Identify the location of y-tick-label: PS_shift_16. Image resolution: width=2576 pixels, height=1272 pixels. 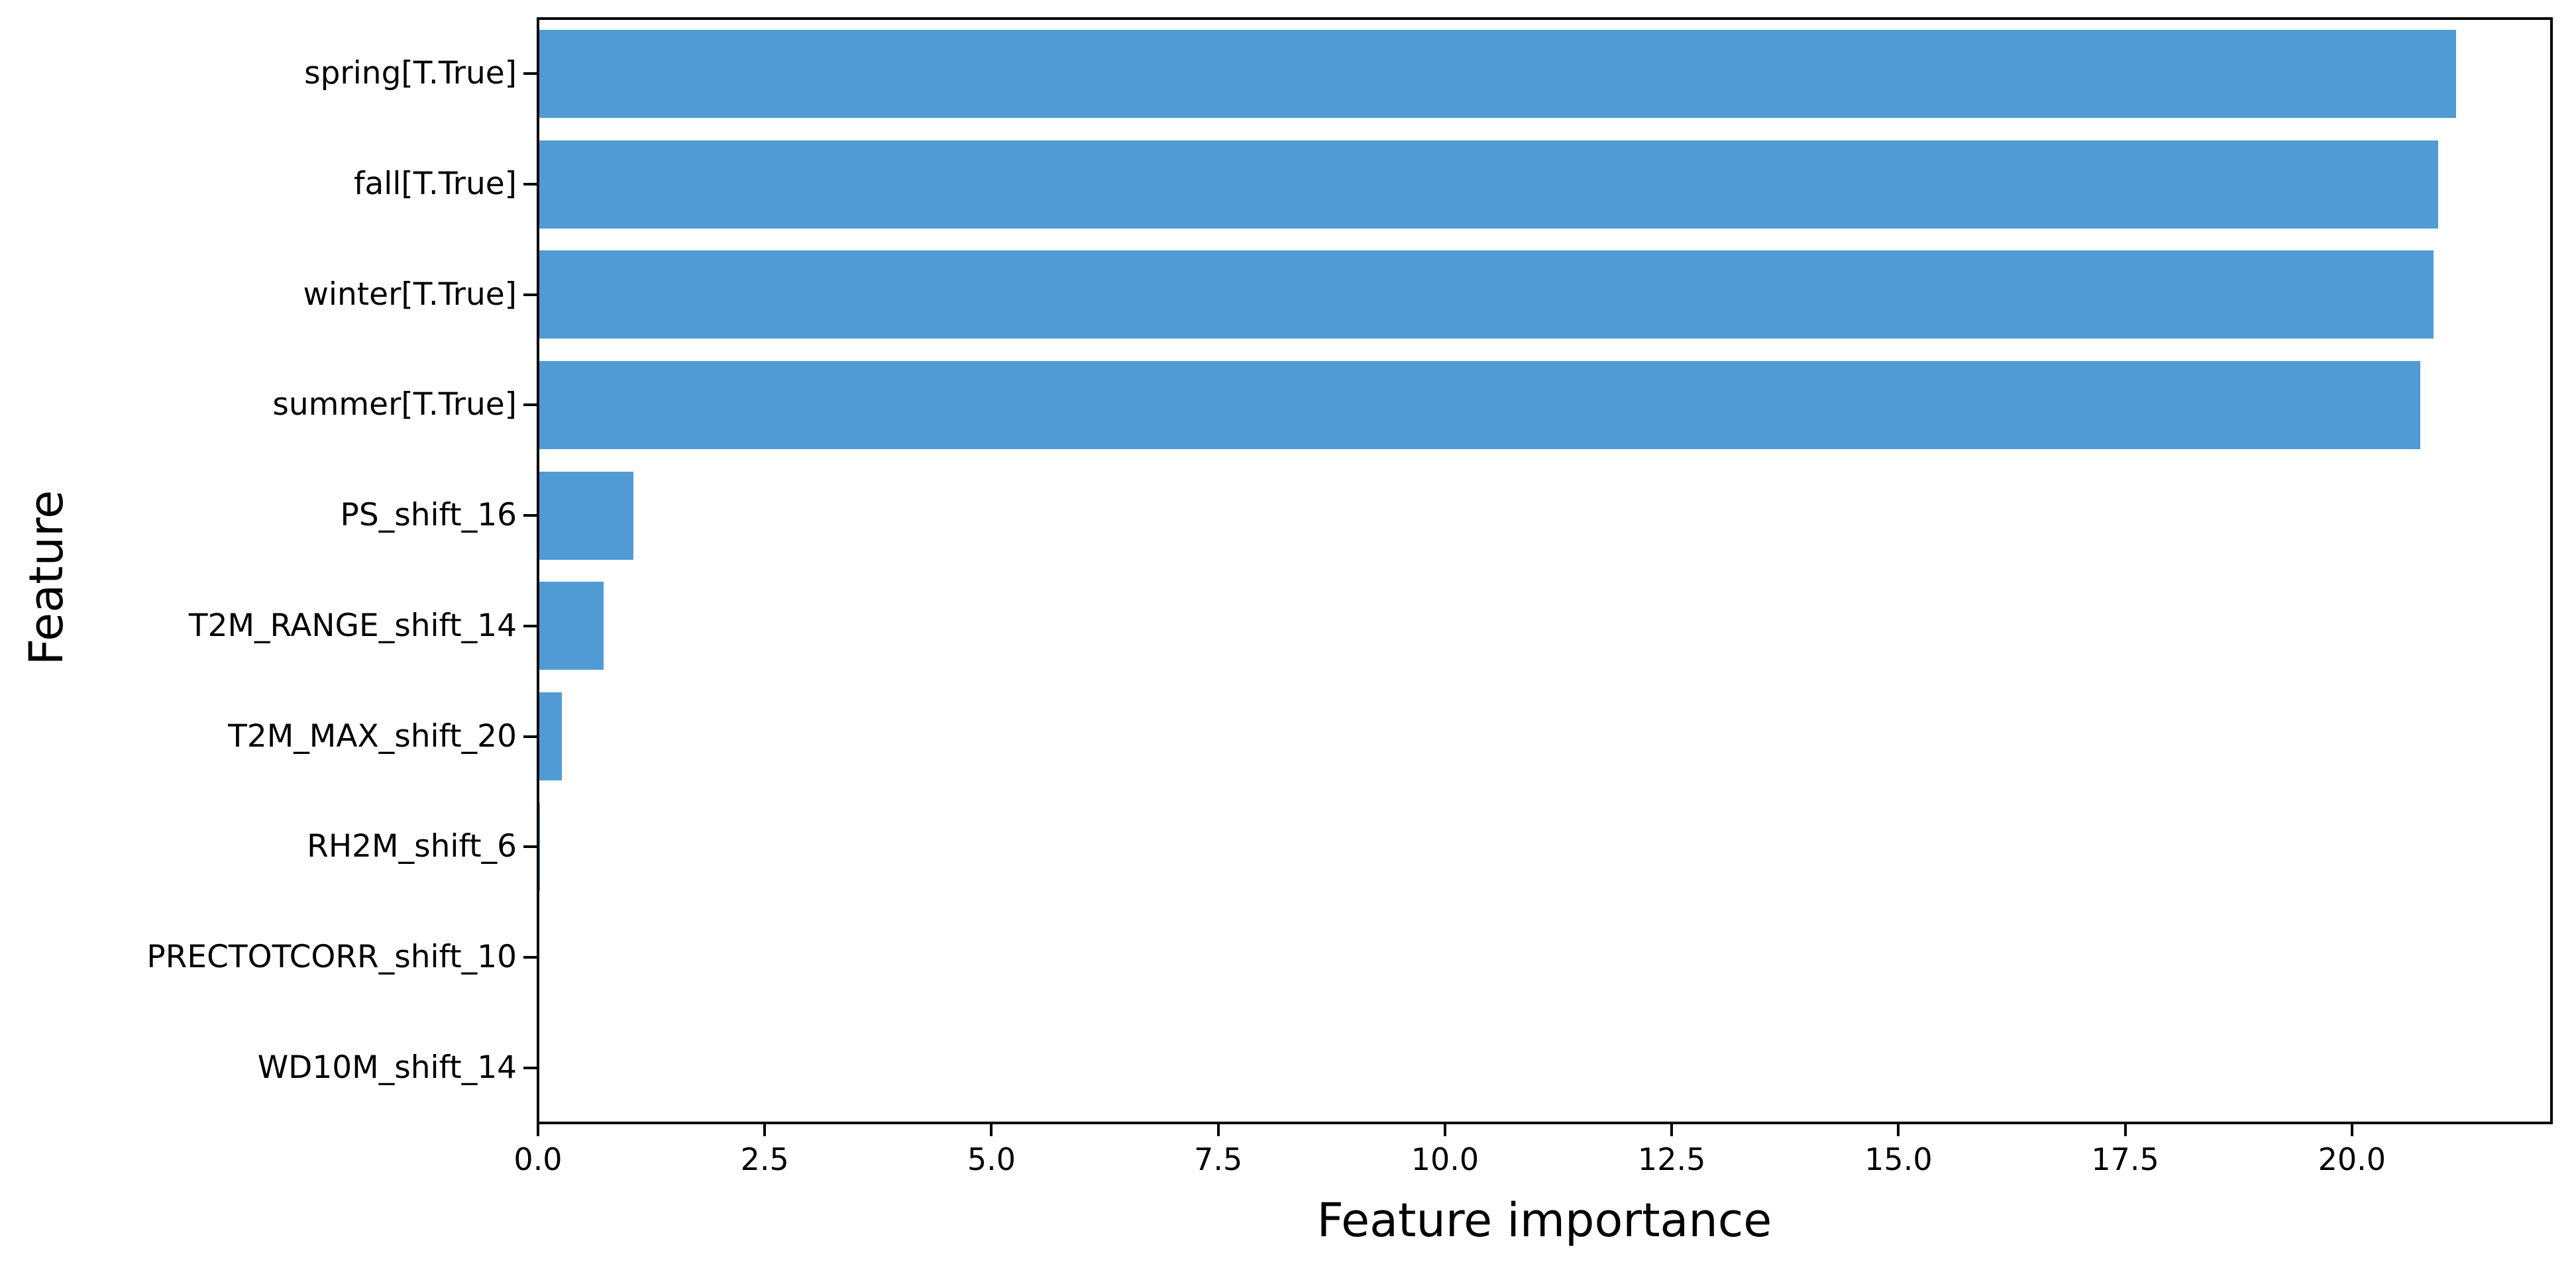
(428, 515).